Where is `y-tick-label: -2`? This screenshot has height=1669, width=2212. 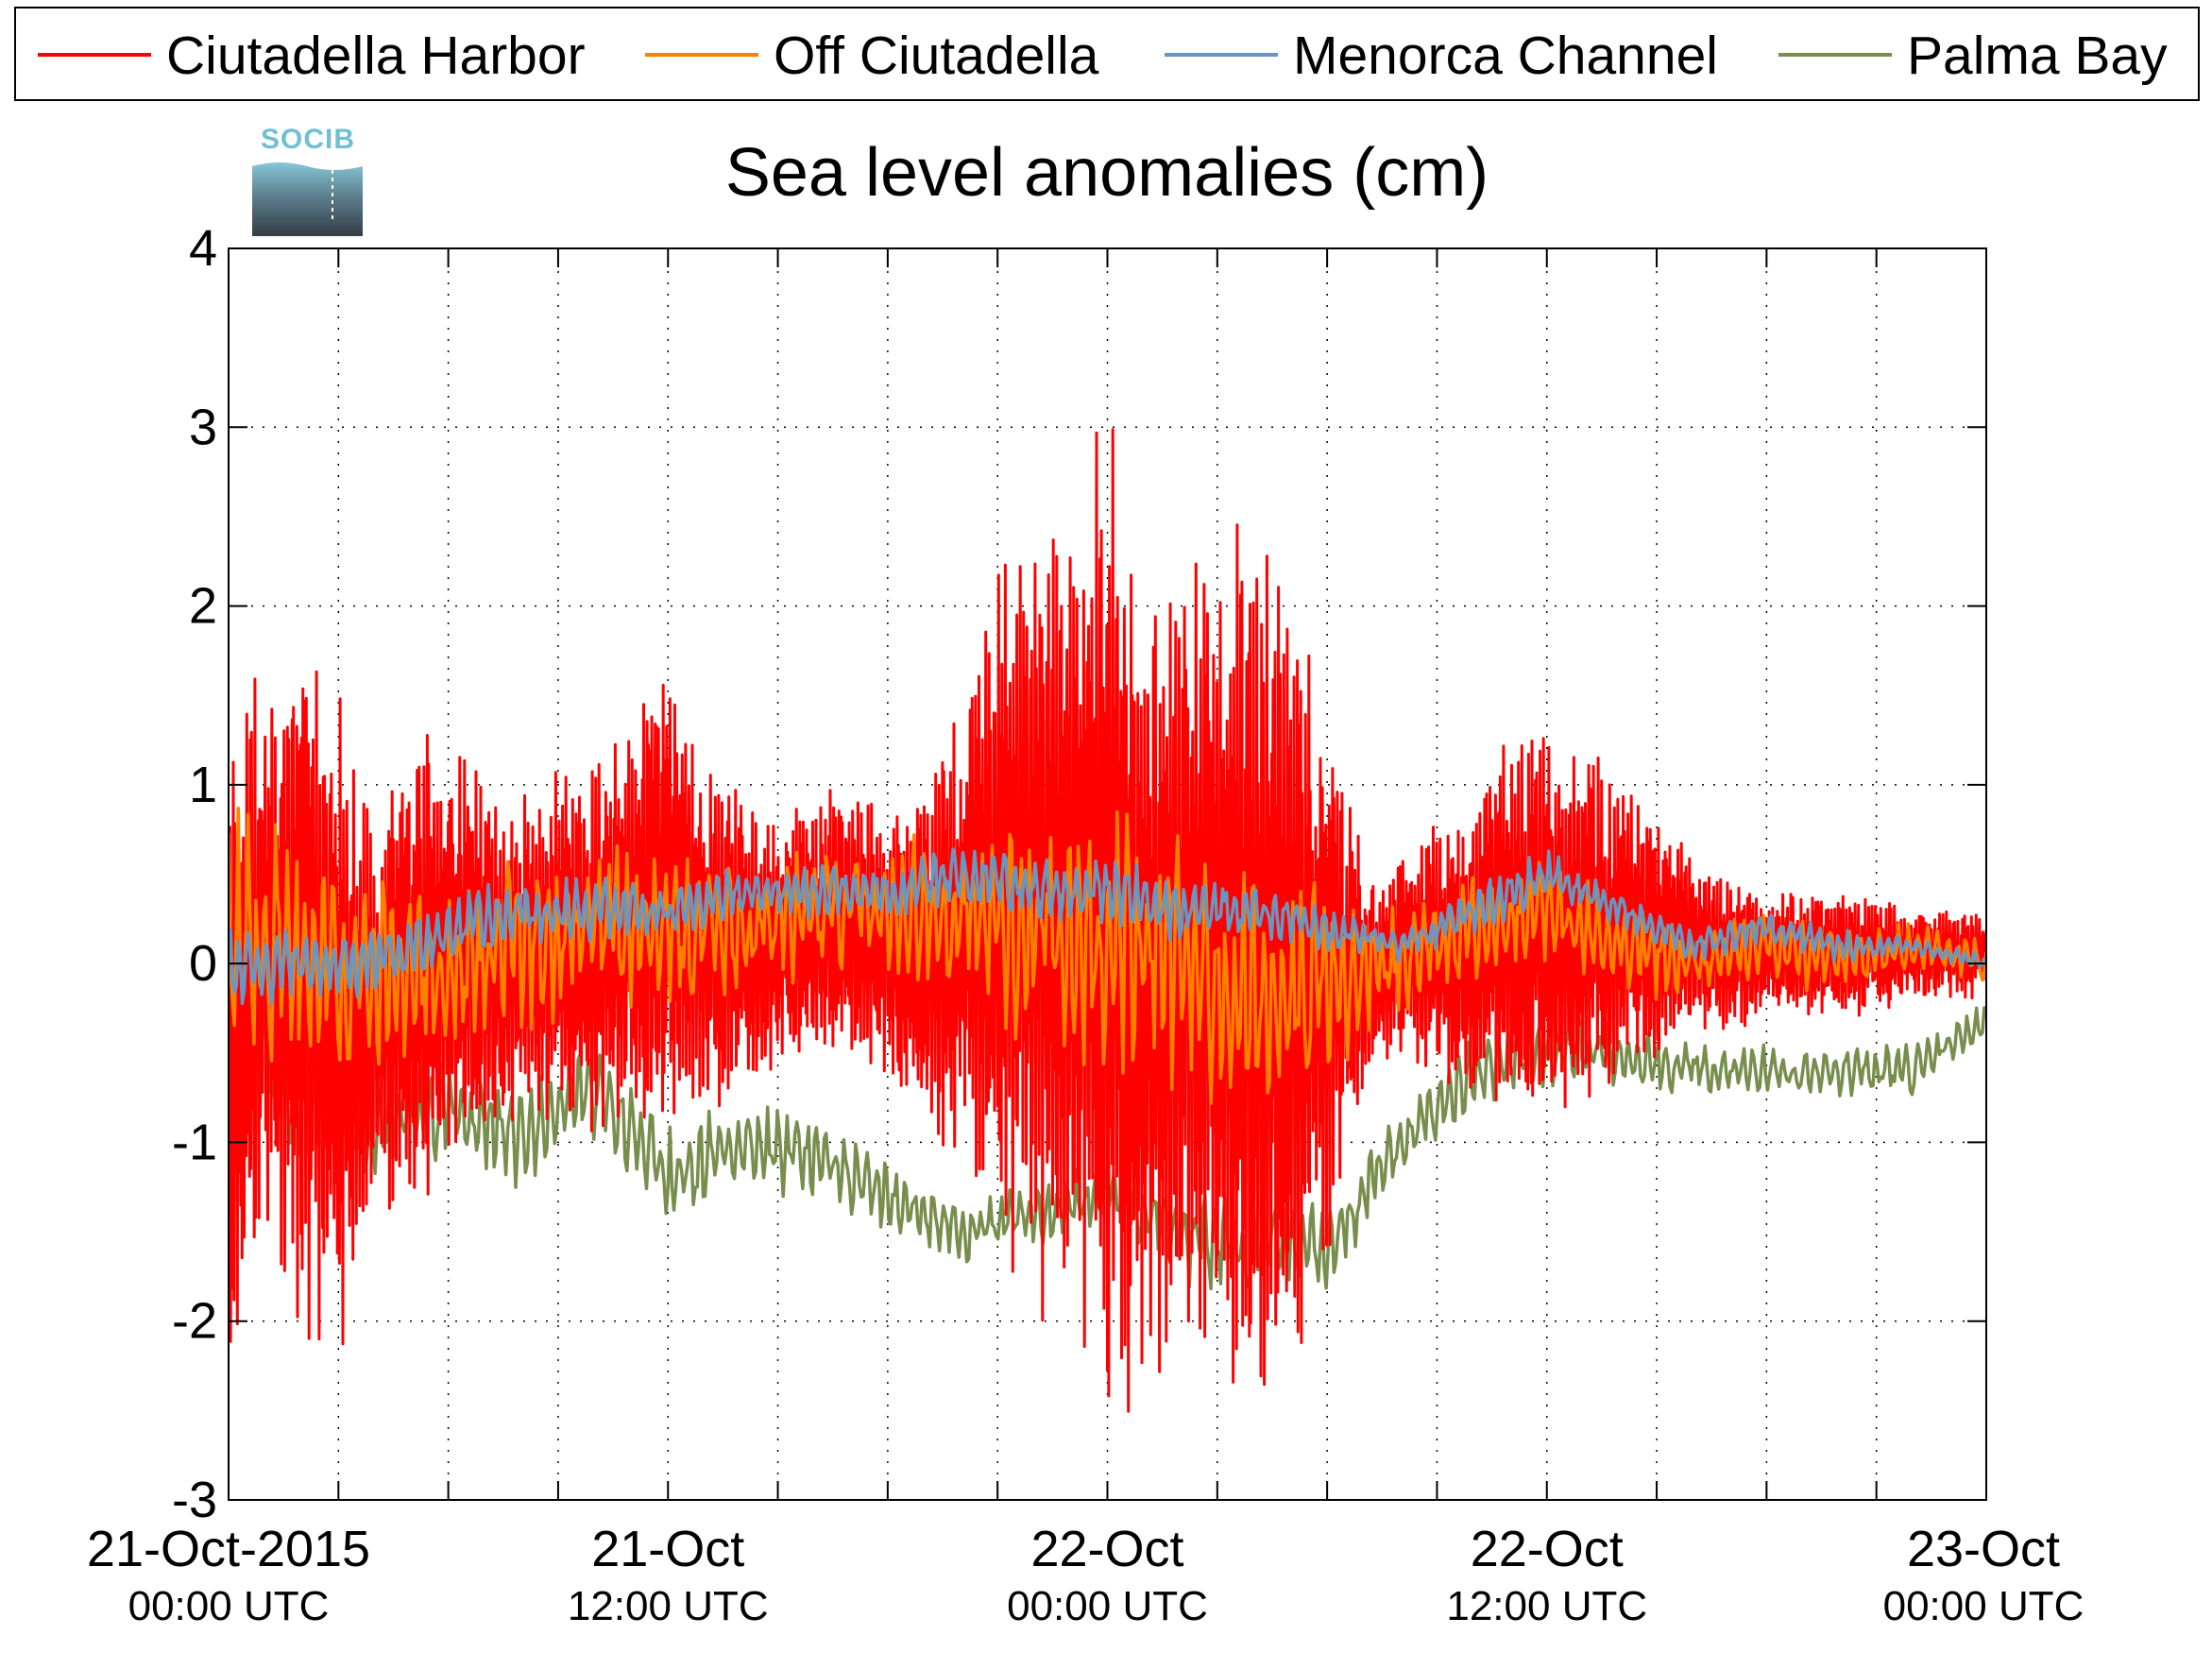
y-tick-label: -2 is located at coordinates (194, 1322).